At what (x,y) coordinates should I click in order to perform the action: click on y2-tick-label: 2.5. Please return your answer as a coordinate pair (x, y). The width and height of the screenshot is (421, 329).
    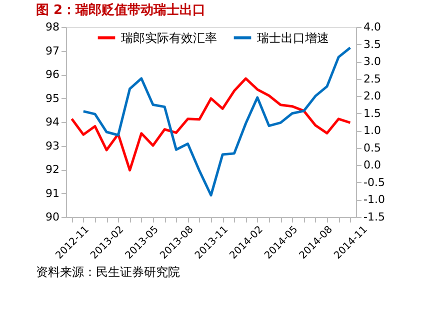
    Looking at the image, I should click on (372, 79).